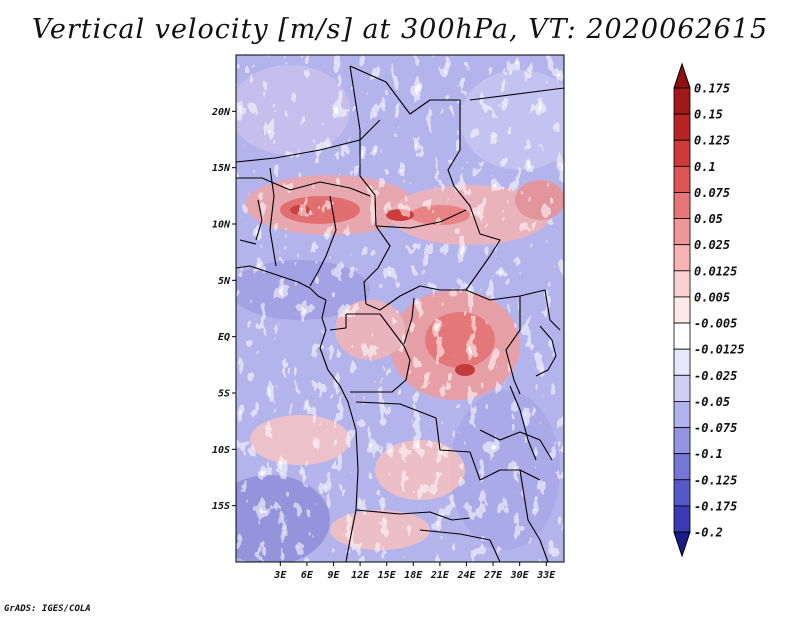  I want to click on longitude-axis: 3E 6E 9E 12E 15E 18E 21E 24E 27E 30E 33E, so click(414, 571).